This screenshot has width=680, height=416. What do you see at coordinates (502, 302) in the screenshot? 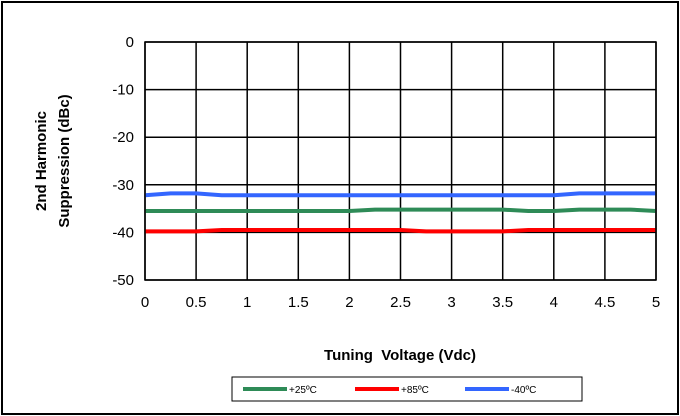
I see `x-tick-label: 3.5` at bounding box center [502, 302].